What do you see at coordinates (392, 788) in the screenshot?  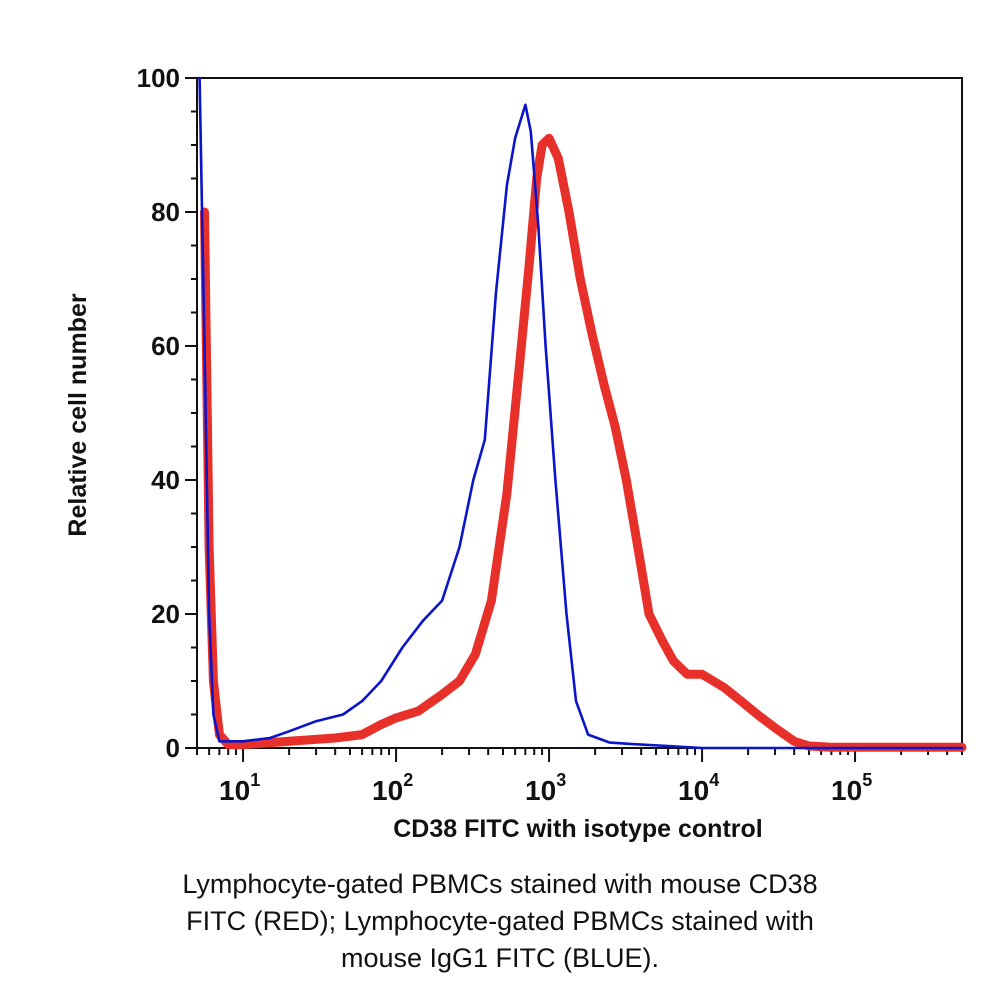 I see `x-tick-label: 10²` at bounding box center [392, 788].